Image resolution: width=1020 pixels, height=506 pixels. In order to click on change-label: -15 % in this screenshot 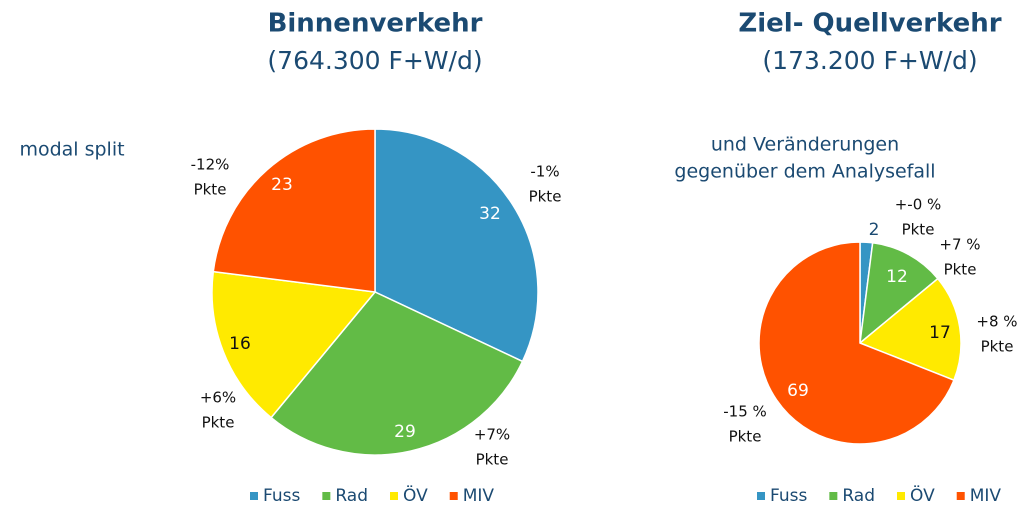, I will do `click(745, 412)`.